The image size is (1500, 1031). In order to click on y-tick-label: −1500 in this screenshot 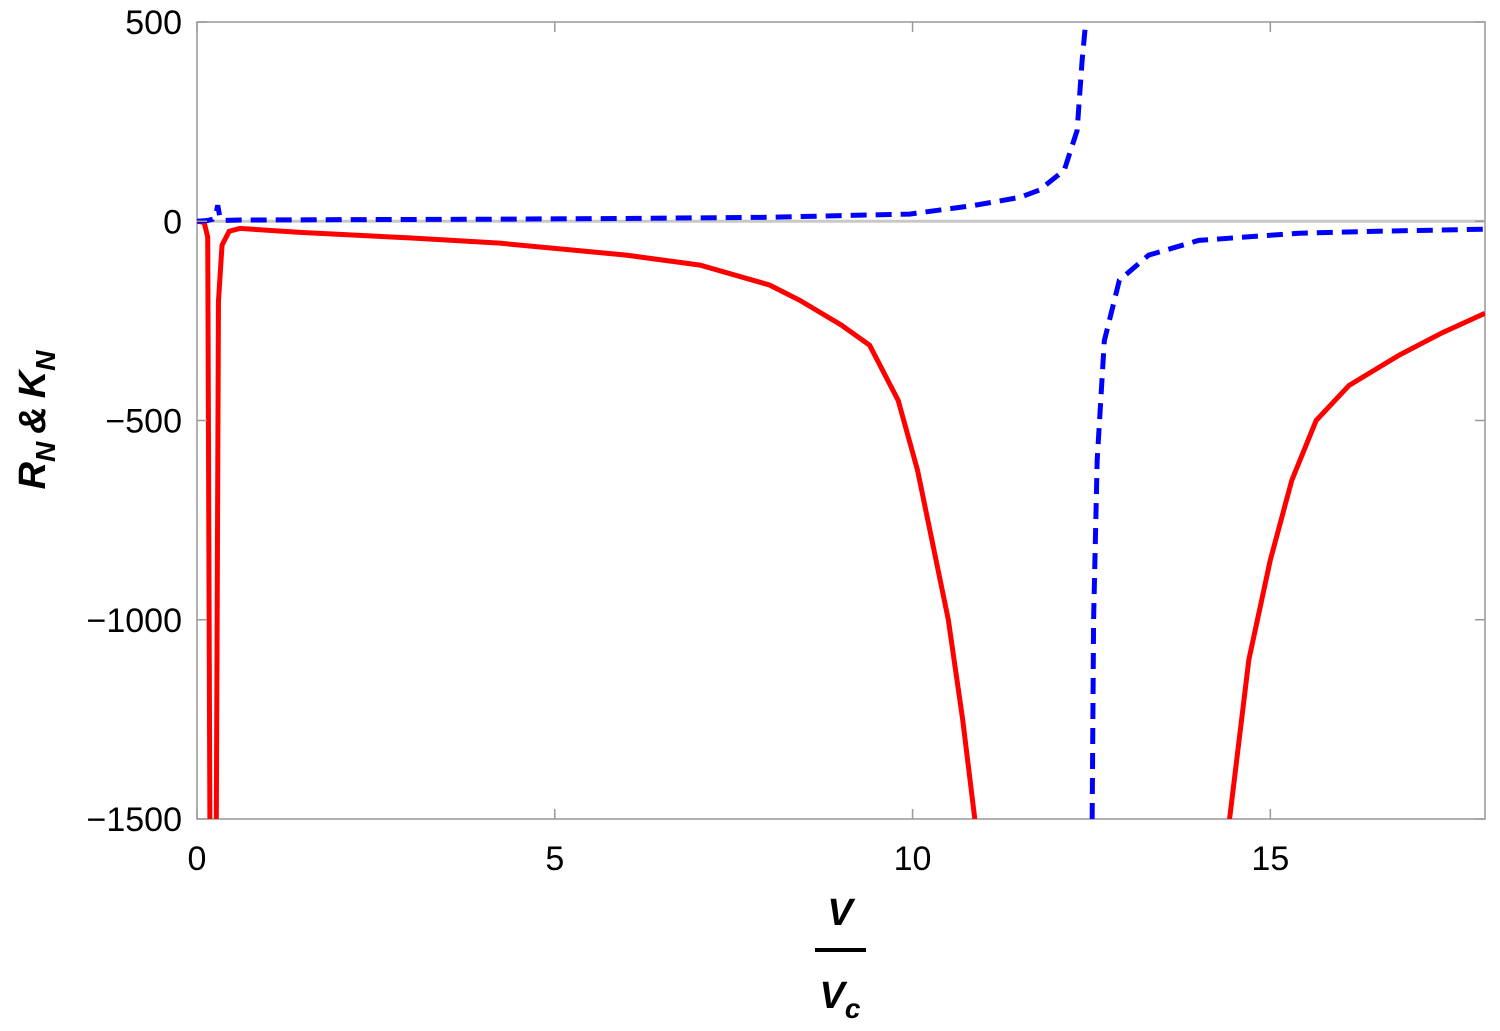, I will do `click(135, 820)`.